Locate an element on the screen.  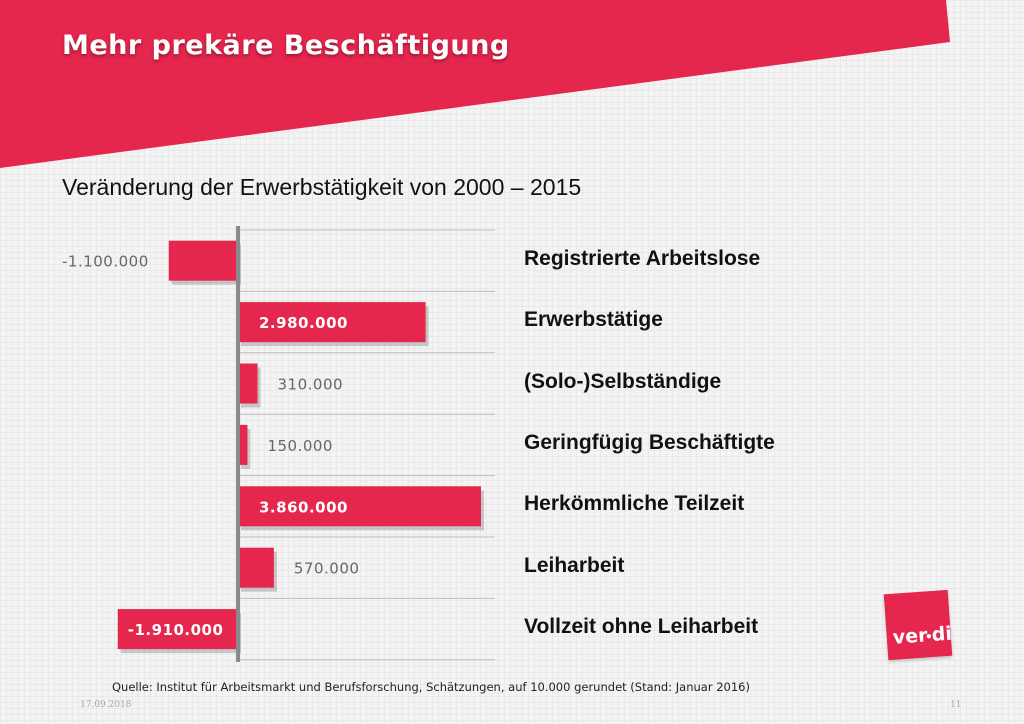
value-label: 3.860.000 is located at coordinates (303, 507).